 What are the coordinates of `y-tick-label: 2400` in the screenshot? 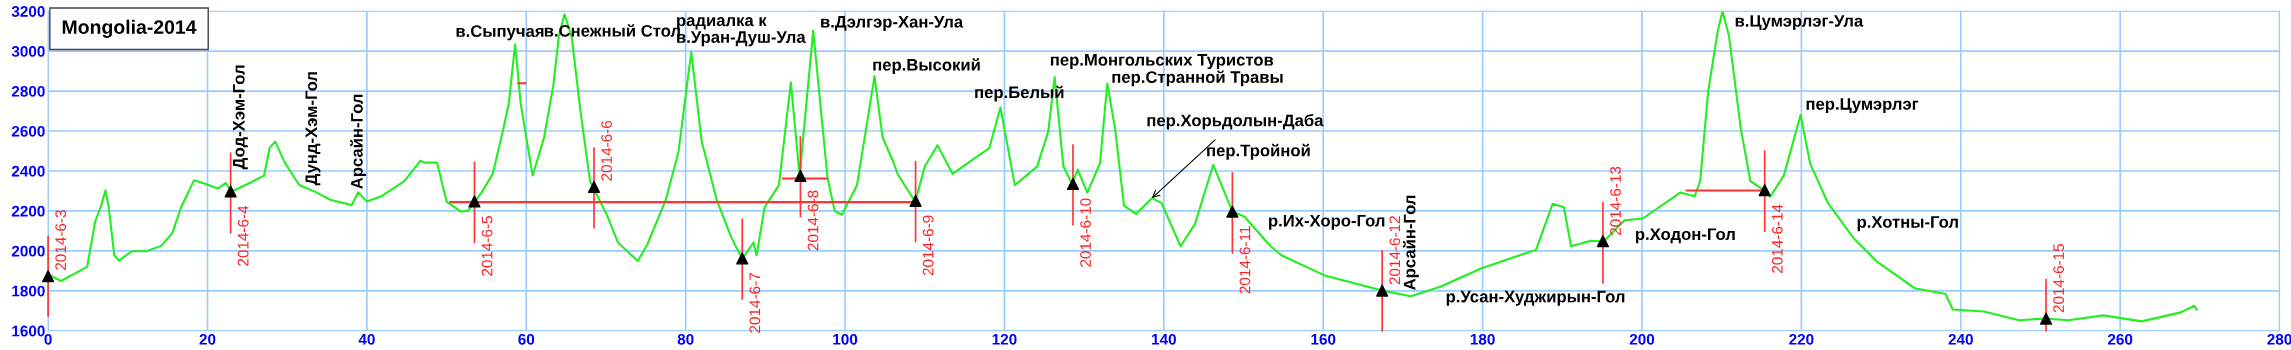 It's located at (28, 171).